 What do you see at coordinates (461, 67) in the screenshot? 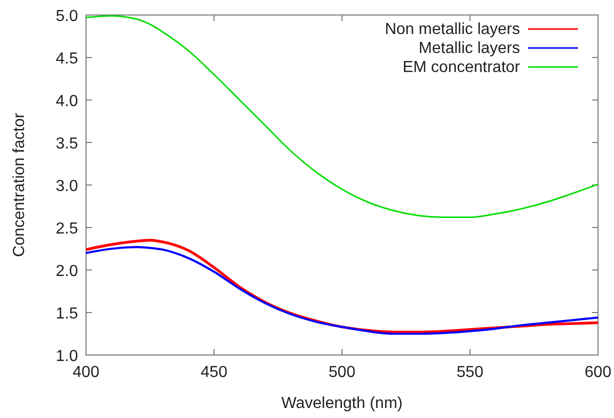
I see `legend-label: EM concentrator` at bounding box center [461, 67].